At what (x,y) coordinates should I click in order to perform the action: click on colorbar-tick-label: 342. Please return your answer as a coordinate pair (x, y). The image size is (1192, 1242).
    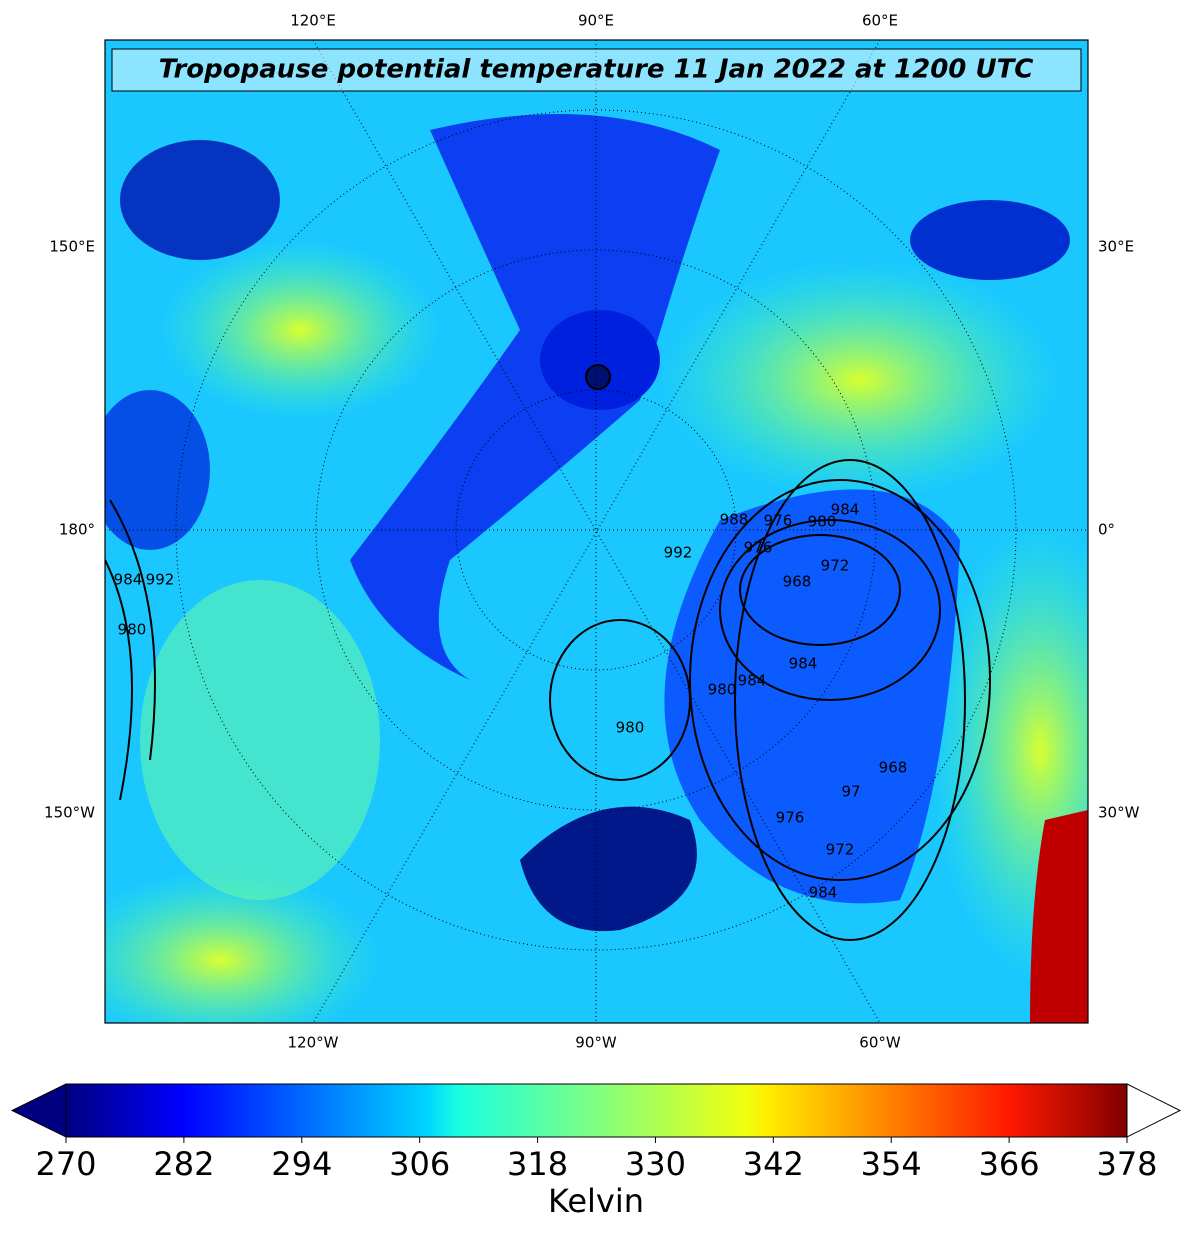
    Looking at the image, I should click on (773, 1164).